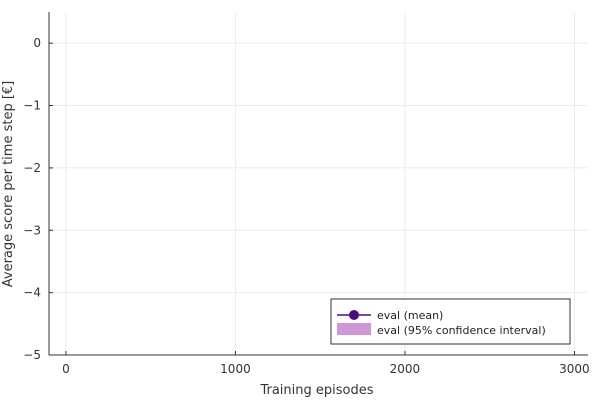 This screenshot has height=400, width=600. I want to click on legend-box, so click(450, 321).